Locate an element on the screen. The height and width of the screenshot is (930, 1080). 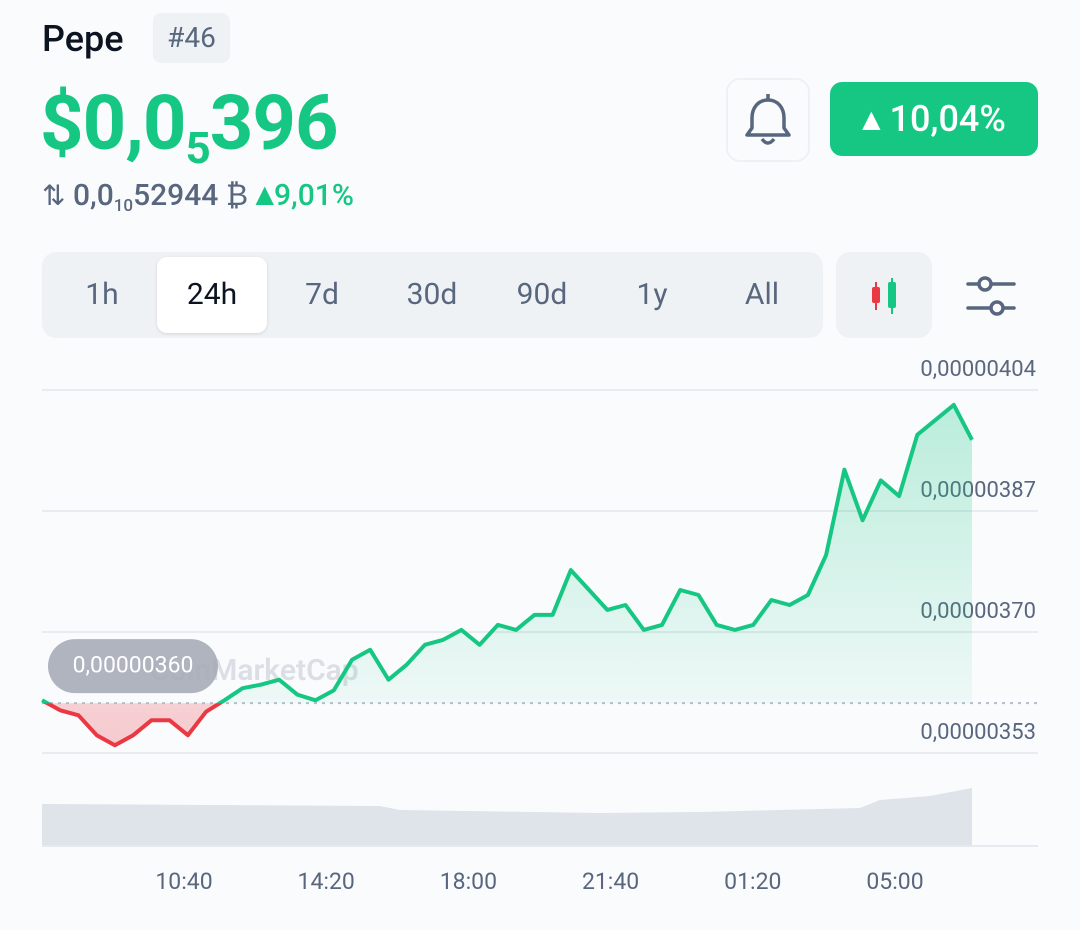
rank-chip: #46 is located at coordinates (191, 38).